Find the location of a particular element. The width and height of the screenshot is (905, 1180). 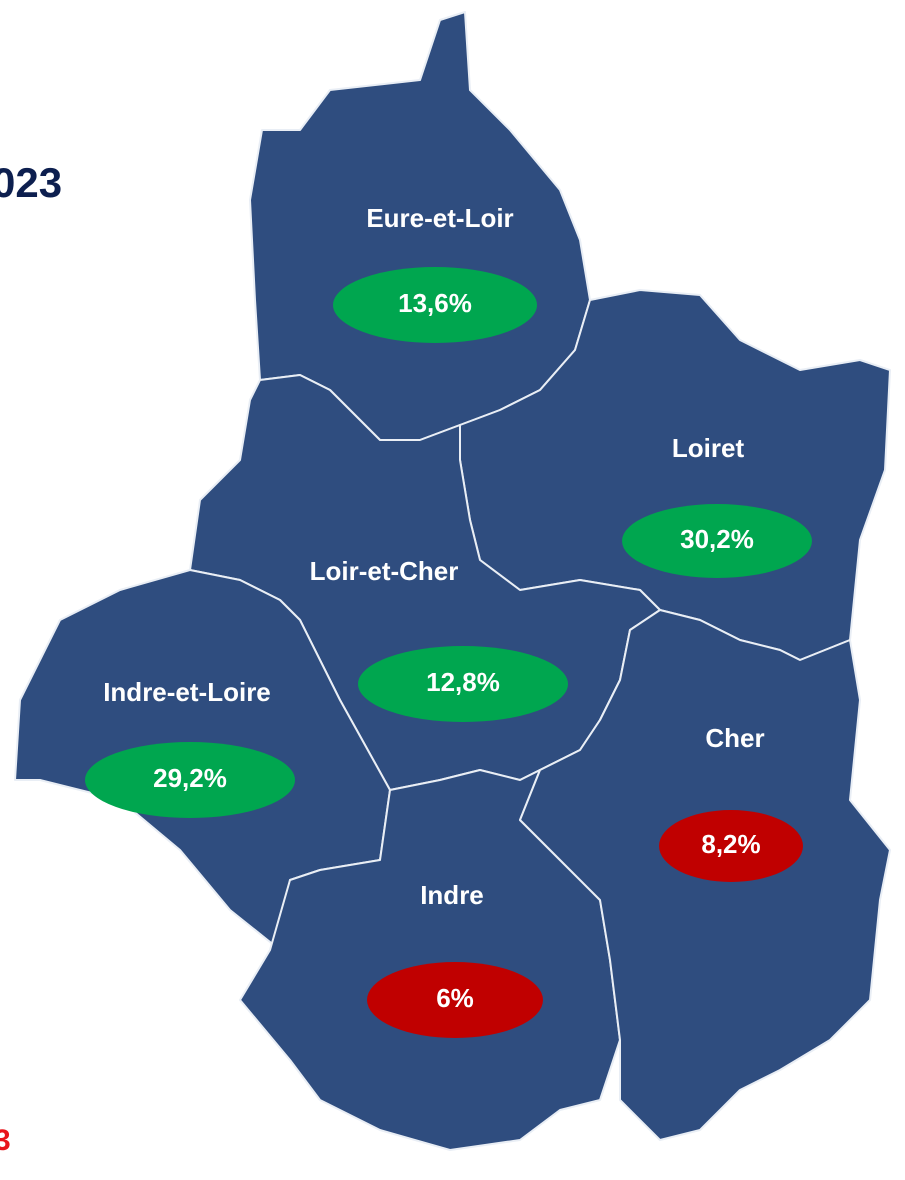

region-value: 30,2% is located at coordinates (717, 539).